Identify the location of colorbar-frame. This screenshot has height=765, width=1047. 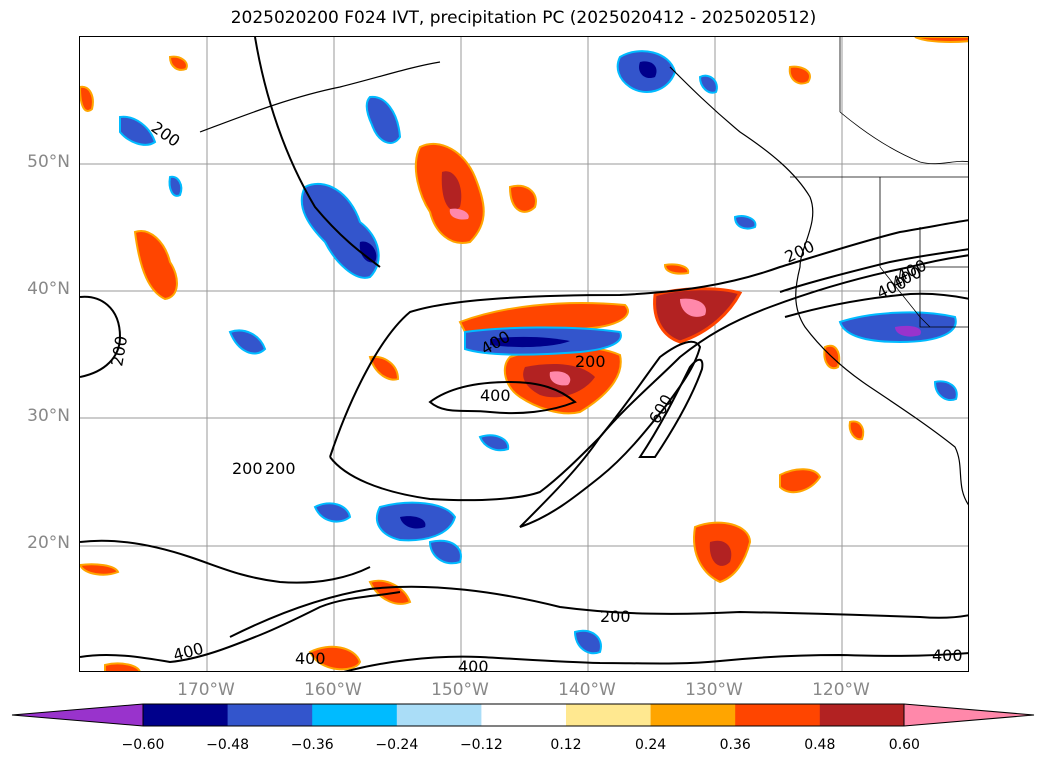
(523, 715).